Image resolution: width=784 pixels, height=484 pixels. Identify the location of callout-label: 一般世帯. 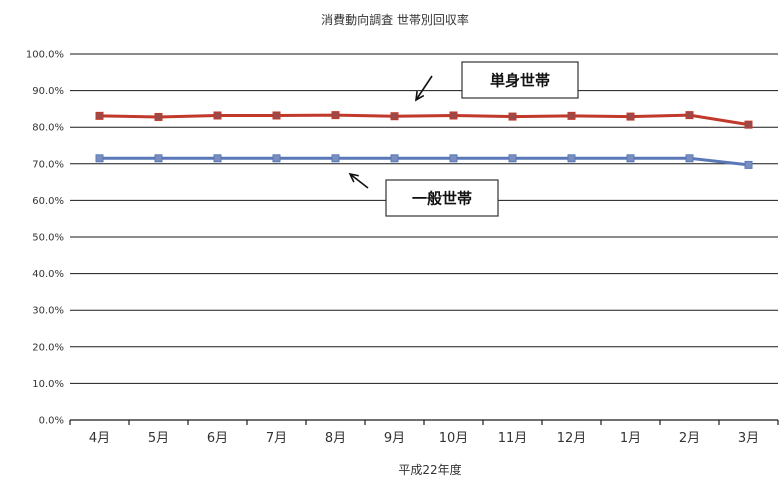
(442, 199).